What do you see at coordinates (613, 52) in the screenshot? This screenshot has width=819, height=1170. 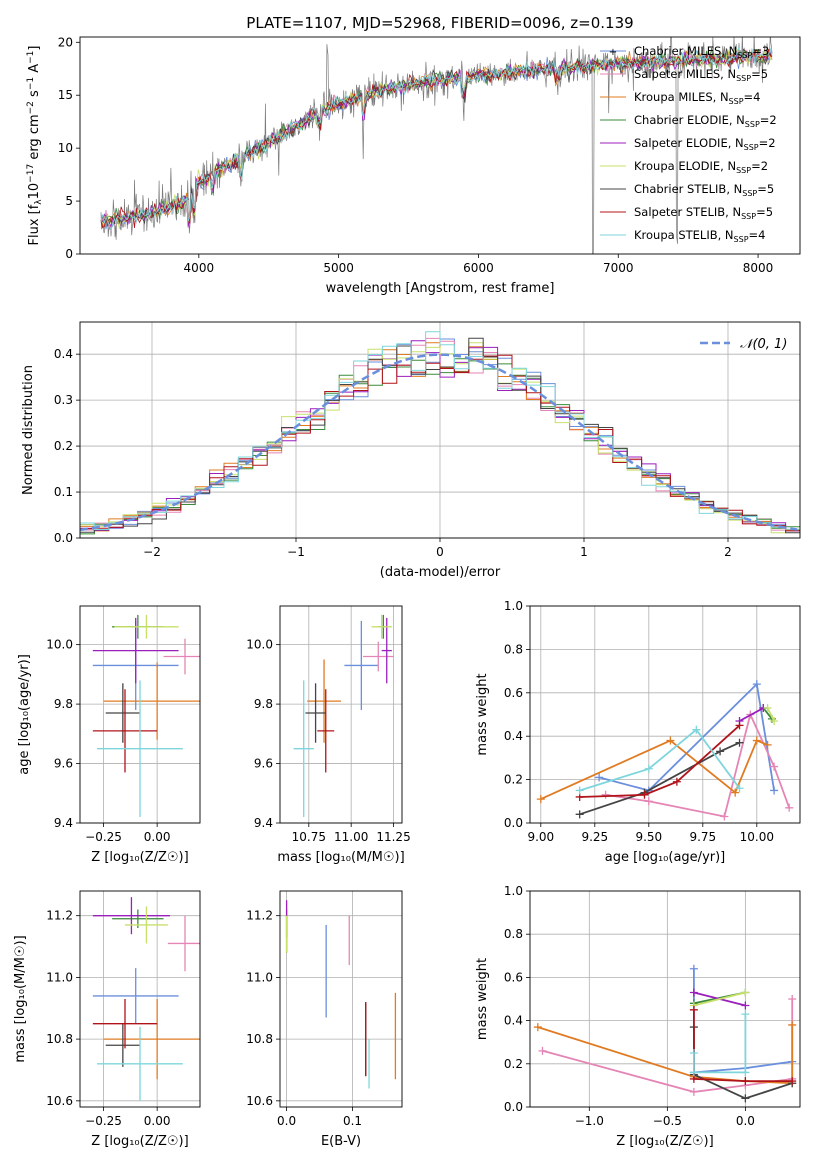 I see `legend-marker: +` at bounding box center [613, 52].